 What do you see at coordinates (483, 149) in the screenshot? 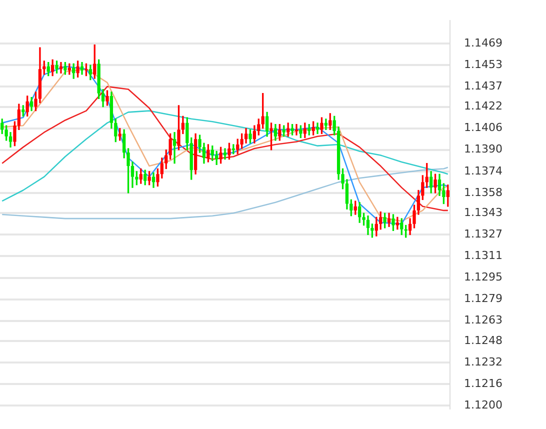
I see `y-tick-label: 1.1390` at bounding box center [483, 149].